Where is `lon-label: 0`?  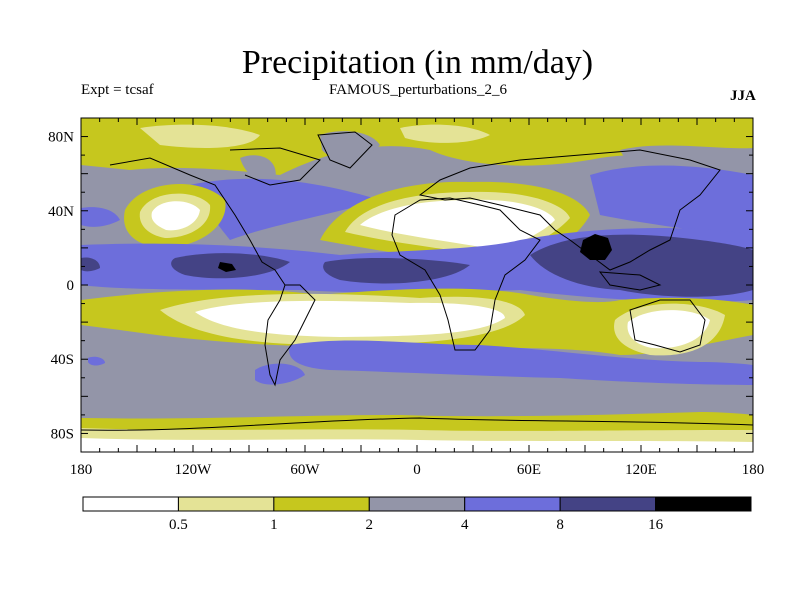 lon-label: 0 is located at coordinates (417, 470).